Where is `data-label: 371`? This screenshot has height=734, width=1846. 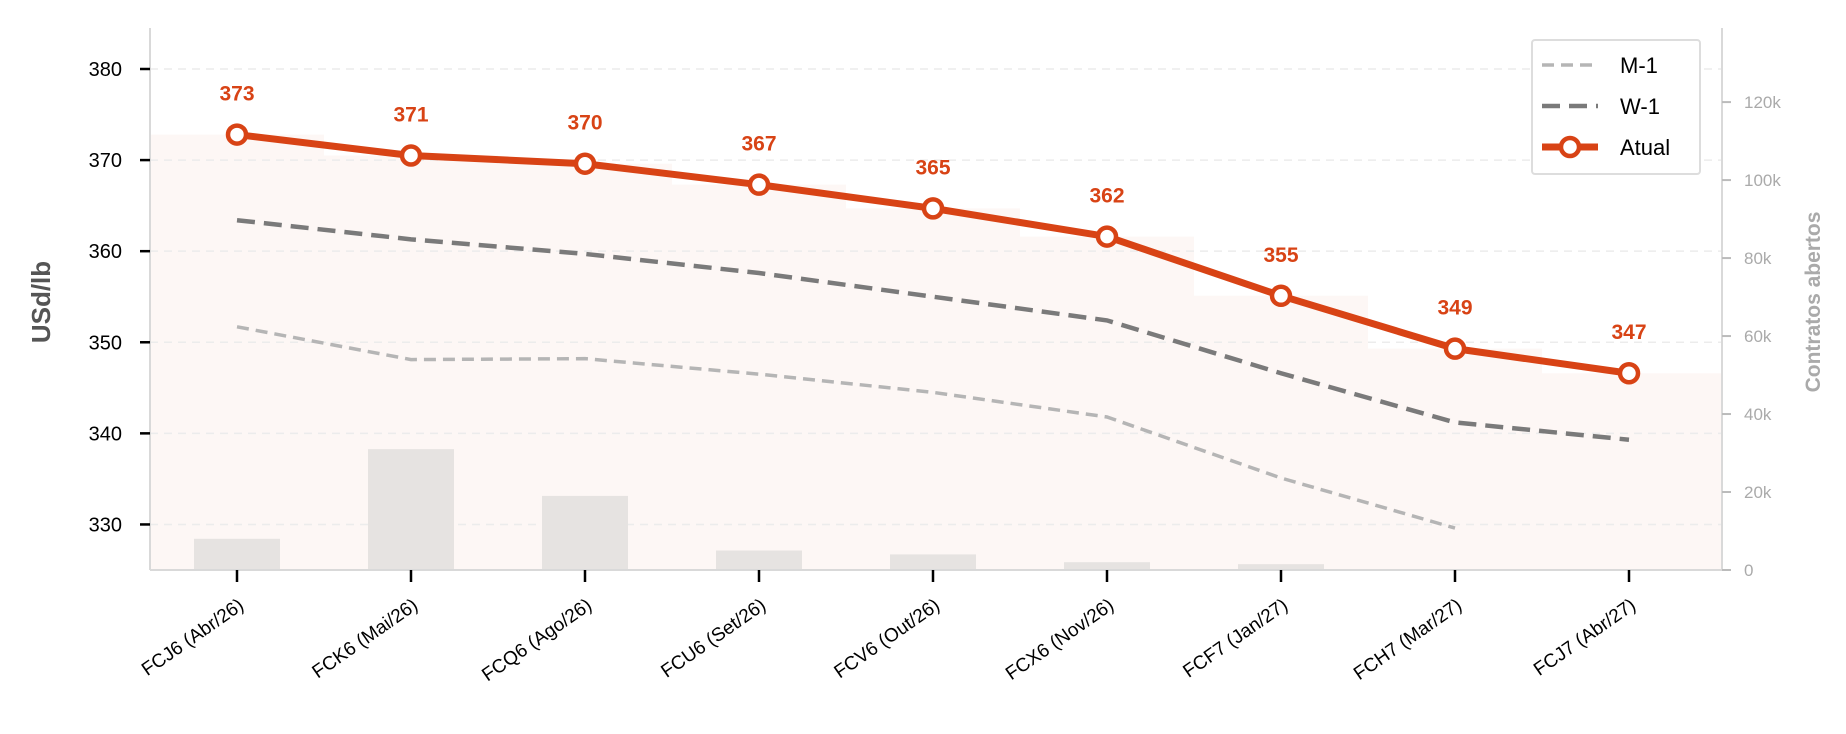 data-label: 371 is located at coordinates (410, 115).